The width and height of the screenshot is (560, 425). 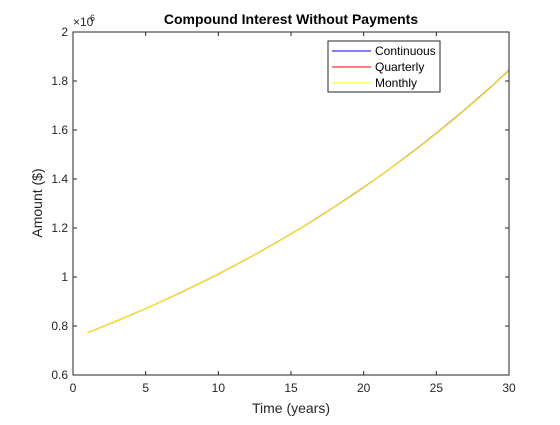 I want to click on x-tick-label: 5, so click(x=145, y=388).